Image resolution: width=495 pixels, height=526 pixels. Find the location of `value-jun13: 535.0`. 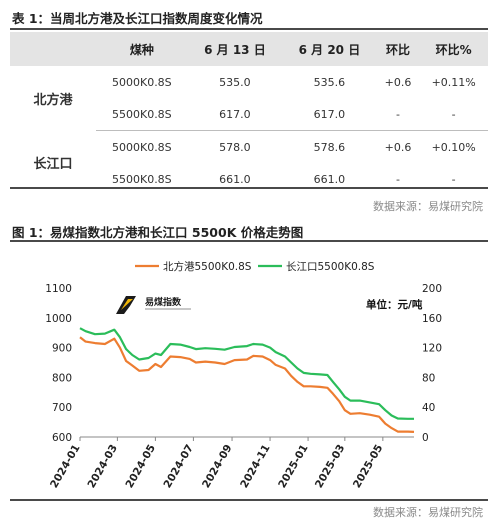

value-jun13: 535.0 is located at coordinates (235, 82).